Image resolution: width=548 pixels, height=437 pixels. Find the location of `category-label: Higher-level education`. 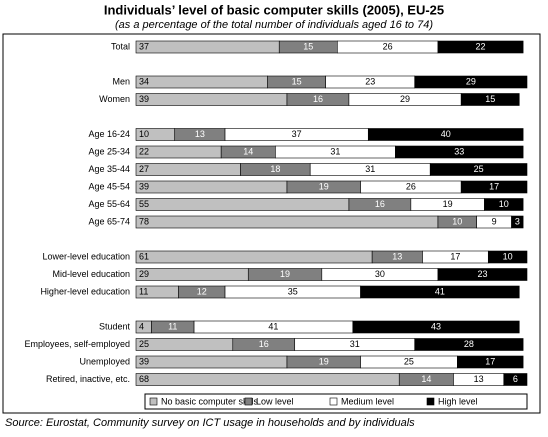

category-label: Higher-level education is located at coordinates (85, 291).